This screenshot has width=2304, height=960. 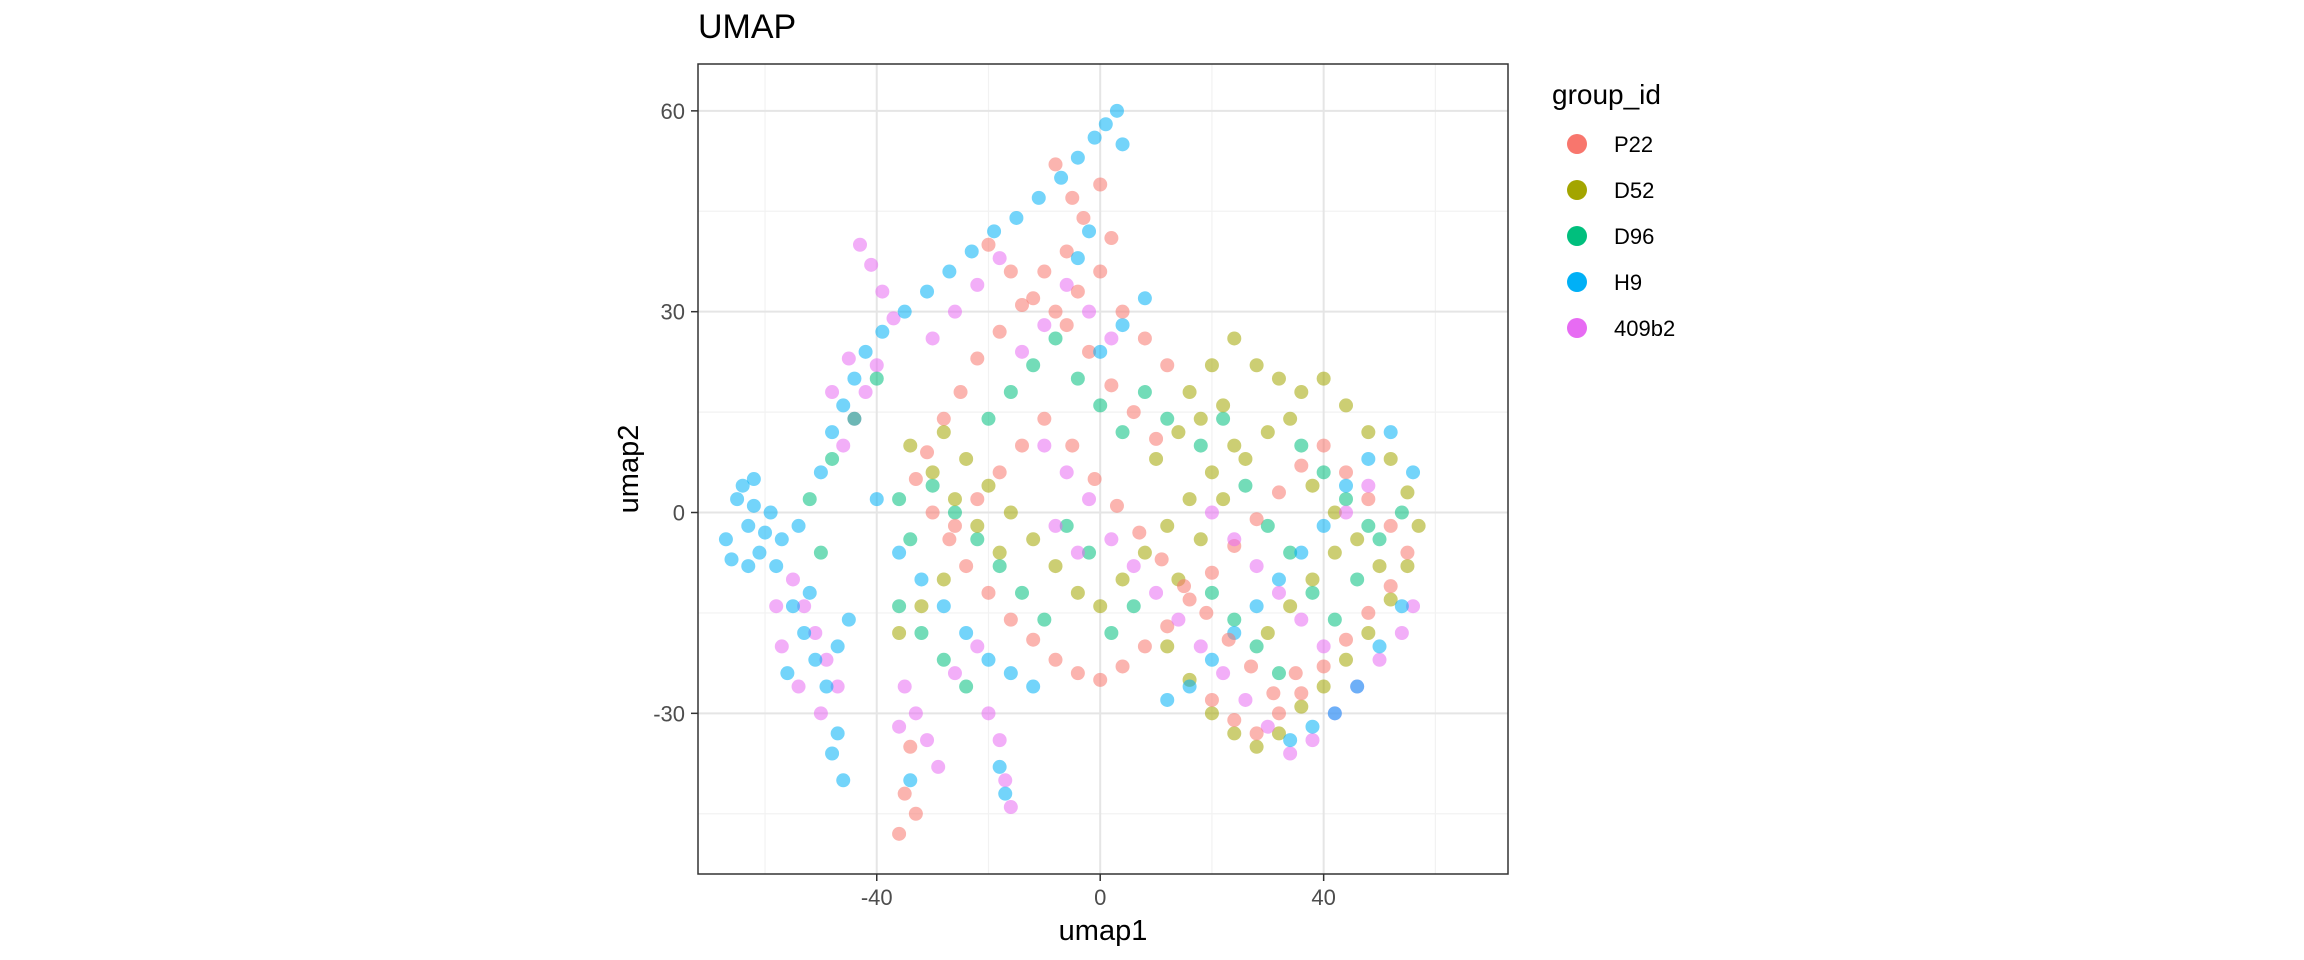 What do you see at coordinates (1634, 236) in the screenshot?
I see `legend-label-D96: D96` at bounding box center [1634, 236].